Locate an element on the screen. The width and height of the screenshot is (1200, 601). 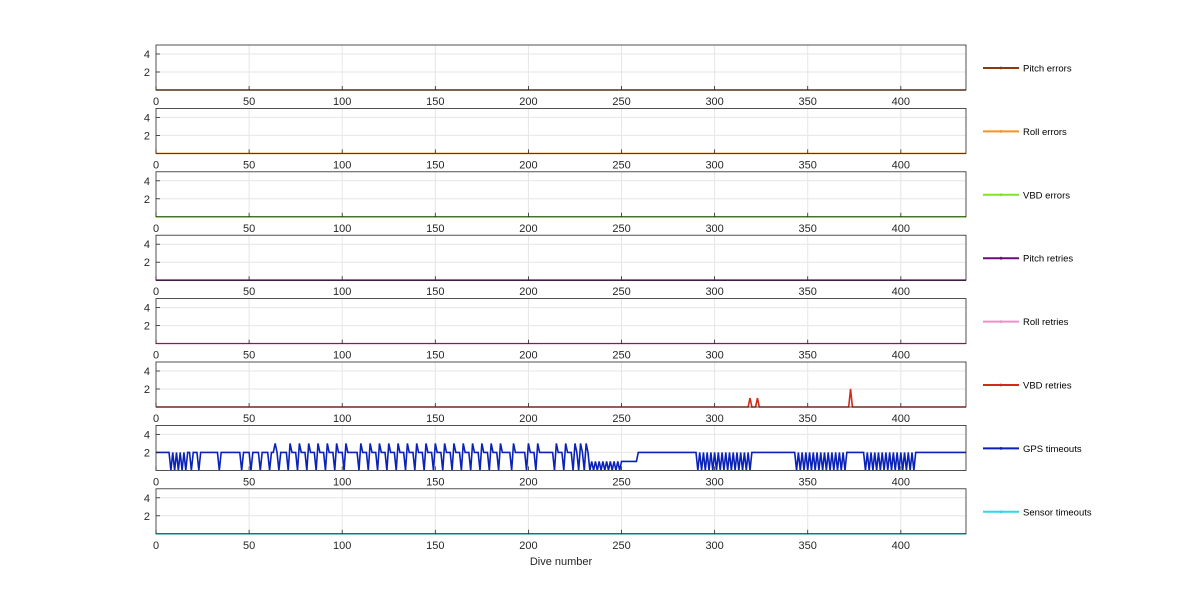
legend-label: Roll retries is located at coordinates (1046, 322).